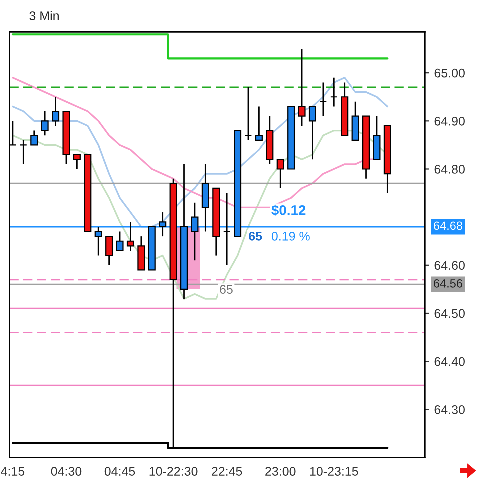 The width and height of the screenshot is (487, 488). Describe the element at coordinates (227, 471) in the screenshot. I see `x-tick-label: 22:45` at that location.